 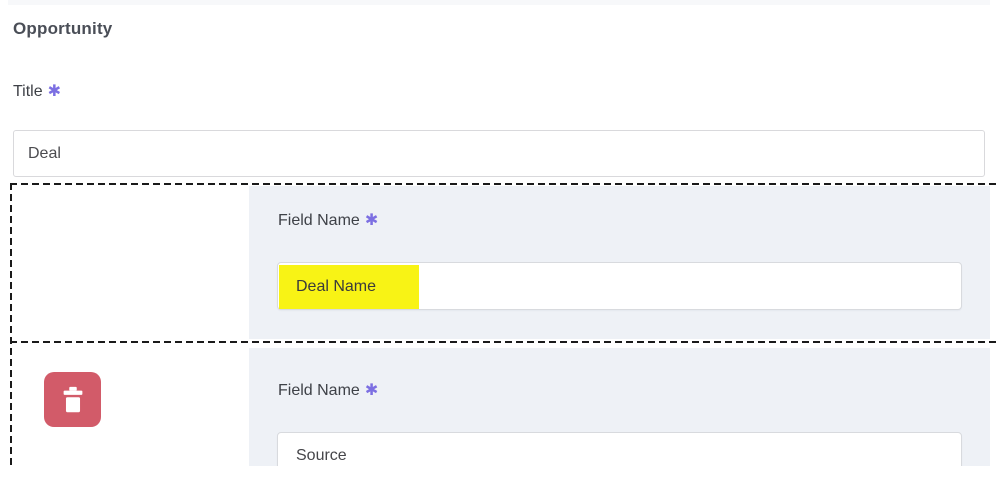 I want to click on delete-row-button, so click(x=72, y=399).